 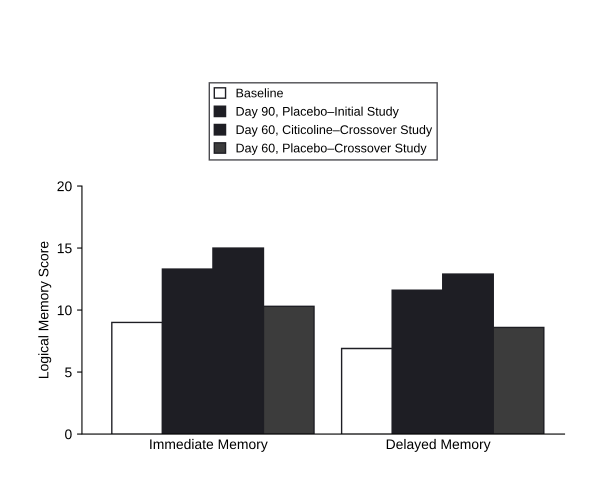 I want to click on legend-label: Day 90, Placebo–Initial Study, so click(x=317, y=112).